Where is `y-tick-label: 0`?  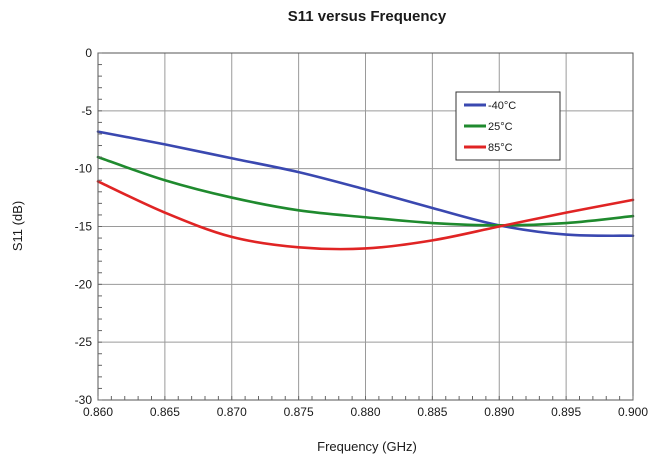 y-tick-label: 0 is located at coordinates (88, 53).